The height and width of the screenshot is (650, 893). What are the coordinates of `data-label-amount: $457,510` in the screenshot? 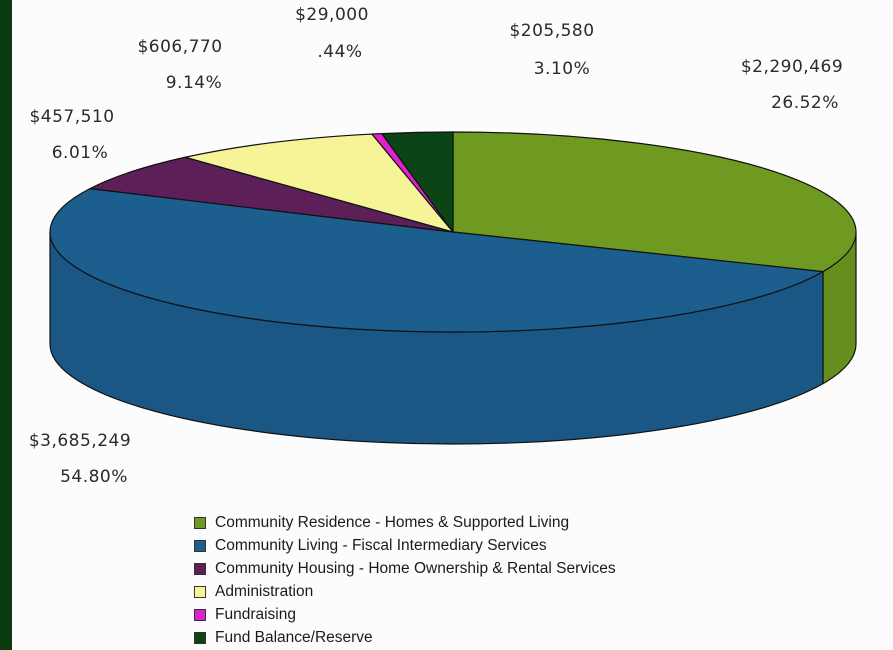 It's located at (71, 117).